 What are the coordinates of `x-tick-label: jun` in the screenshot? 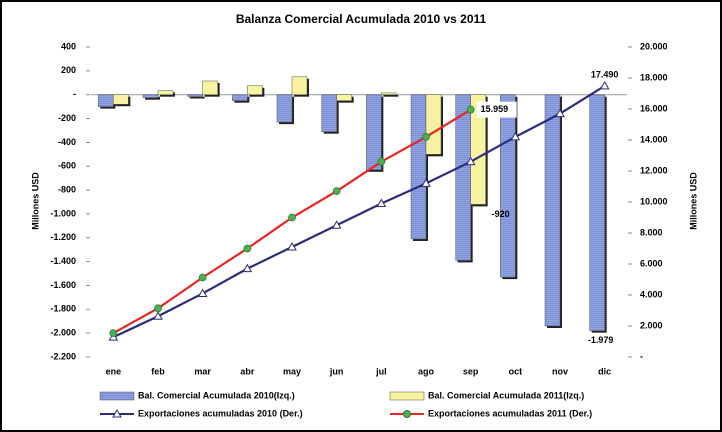 It's located at (336, 371).